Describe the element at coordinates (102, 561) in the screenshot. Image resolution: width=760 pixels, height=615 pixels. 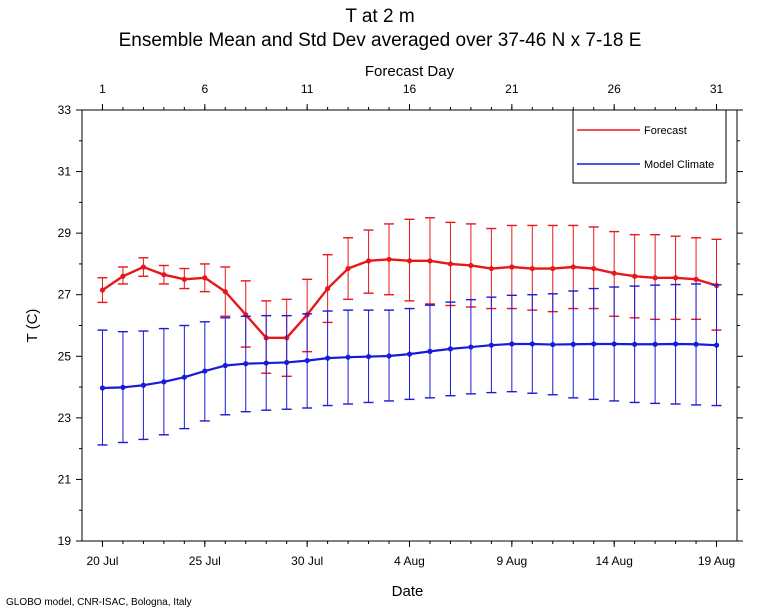
I see `x-tick-label-date: 20 Jul` at that location.